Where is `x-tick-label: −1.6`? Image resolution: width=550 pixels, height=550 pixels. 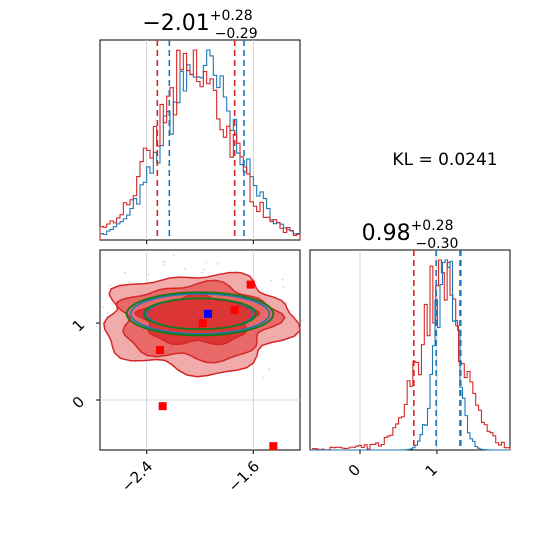
x-tick-label: −1.6 is located at coordinates (244, 476).